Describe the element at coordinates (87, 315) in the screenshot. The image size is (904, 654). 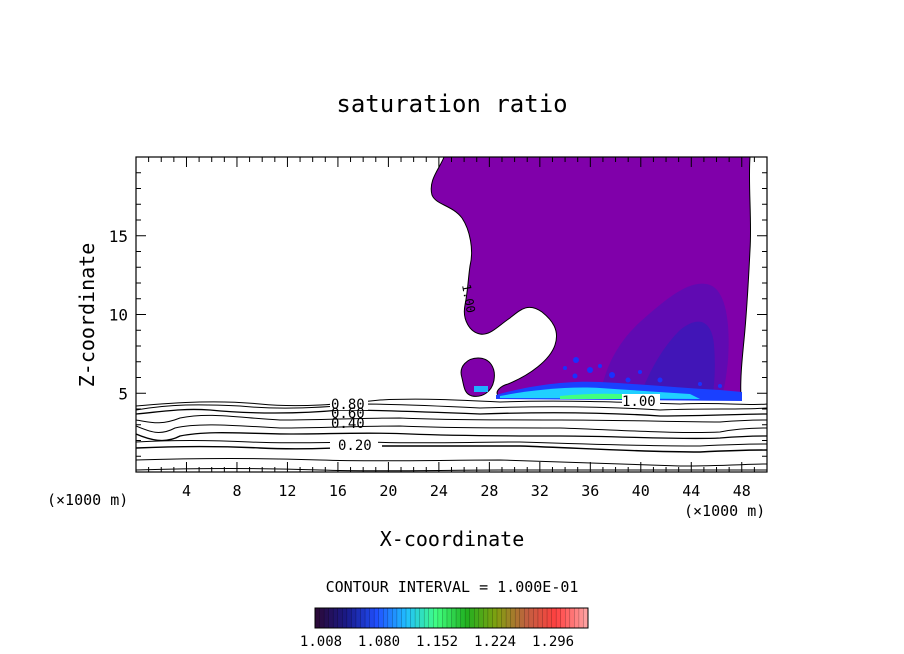
I see `y-axis-label: Z-coordinate` at that location.